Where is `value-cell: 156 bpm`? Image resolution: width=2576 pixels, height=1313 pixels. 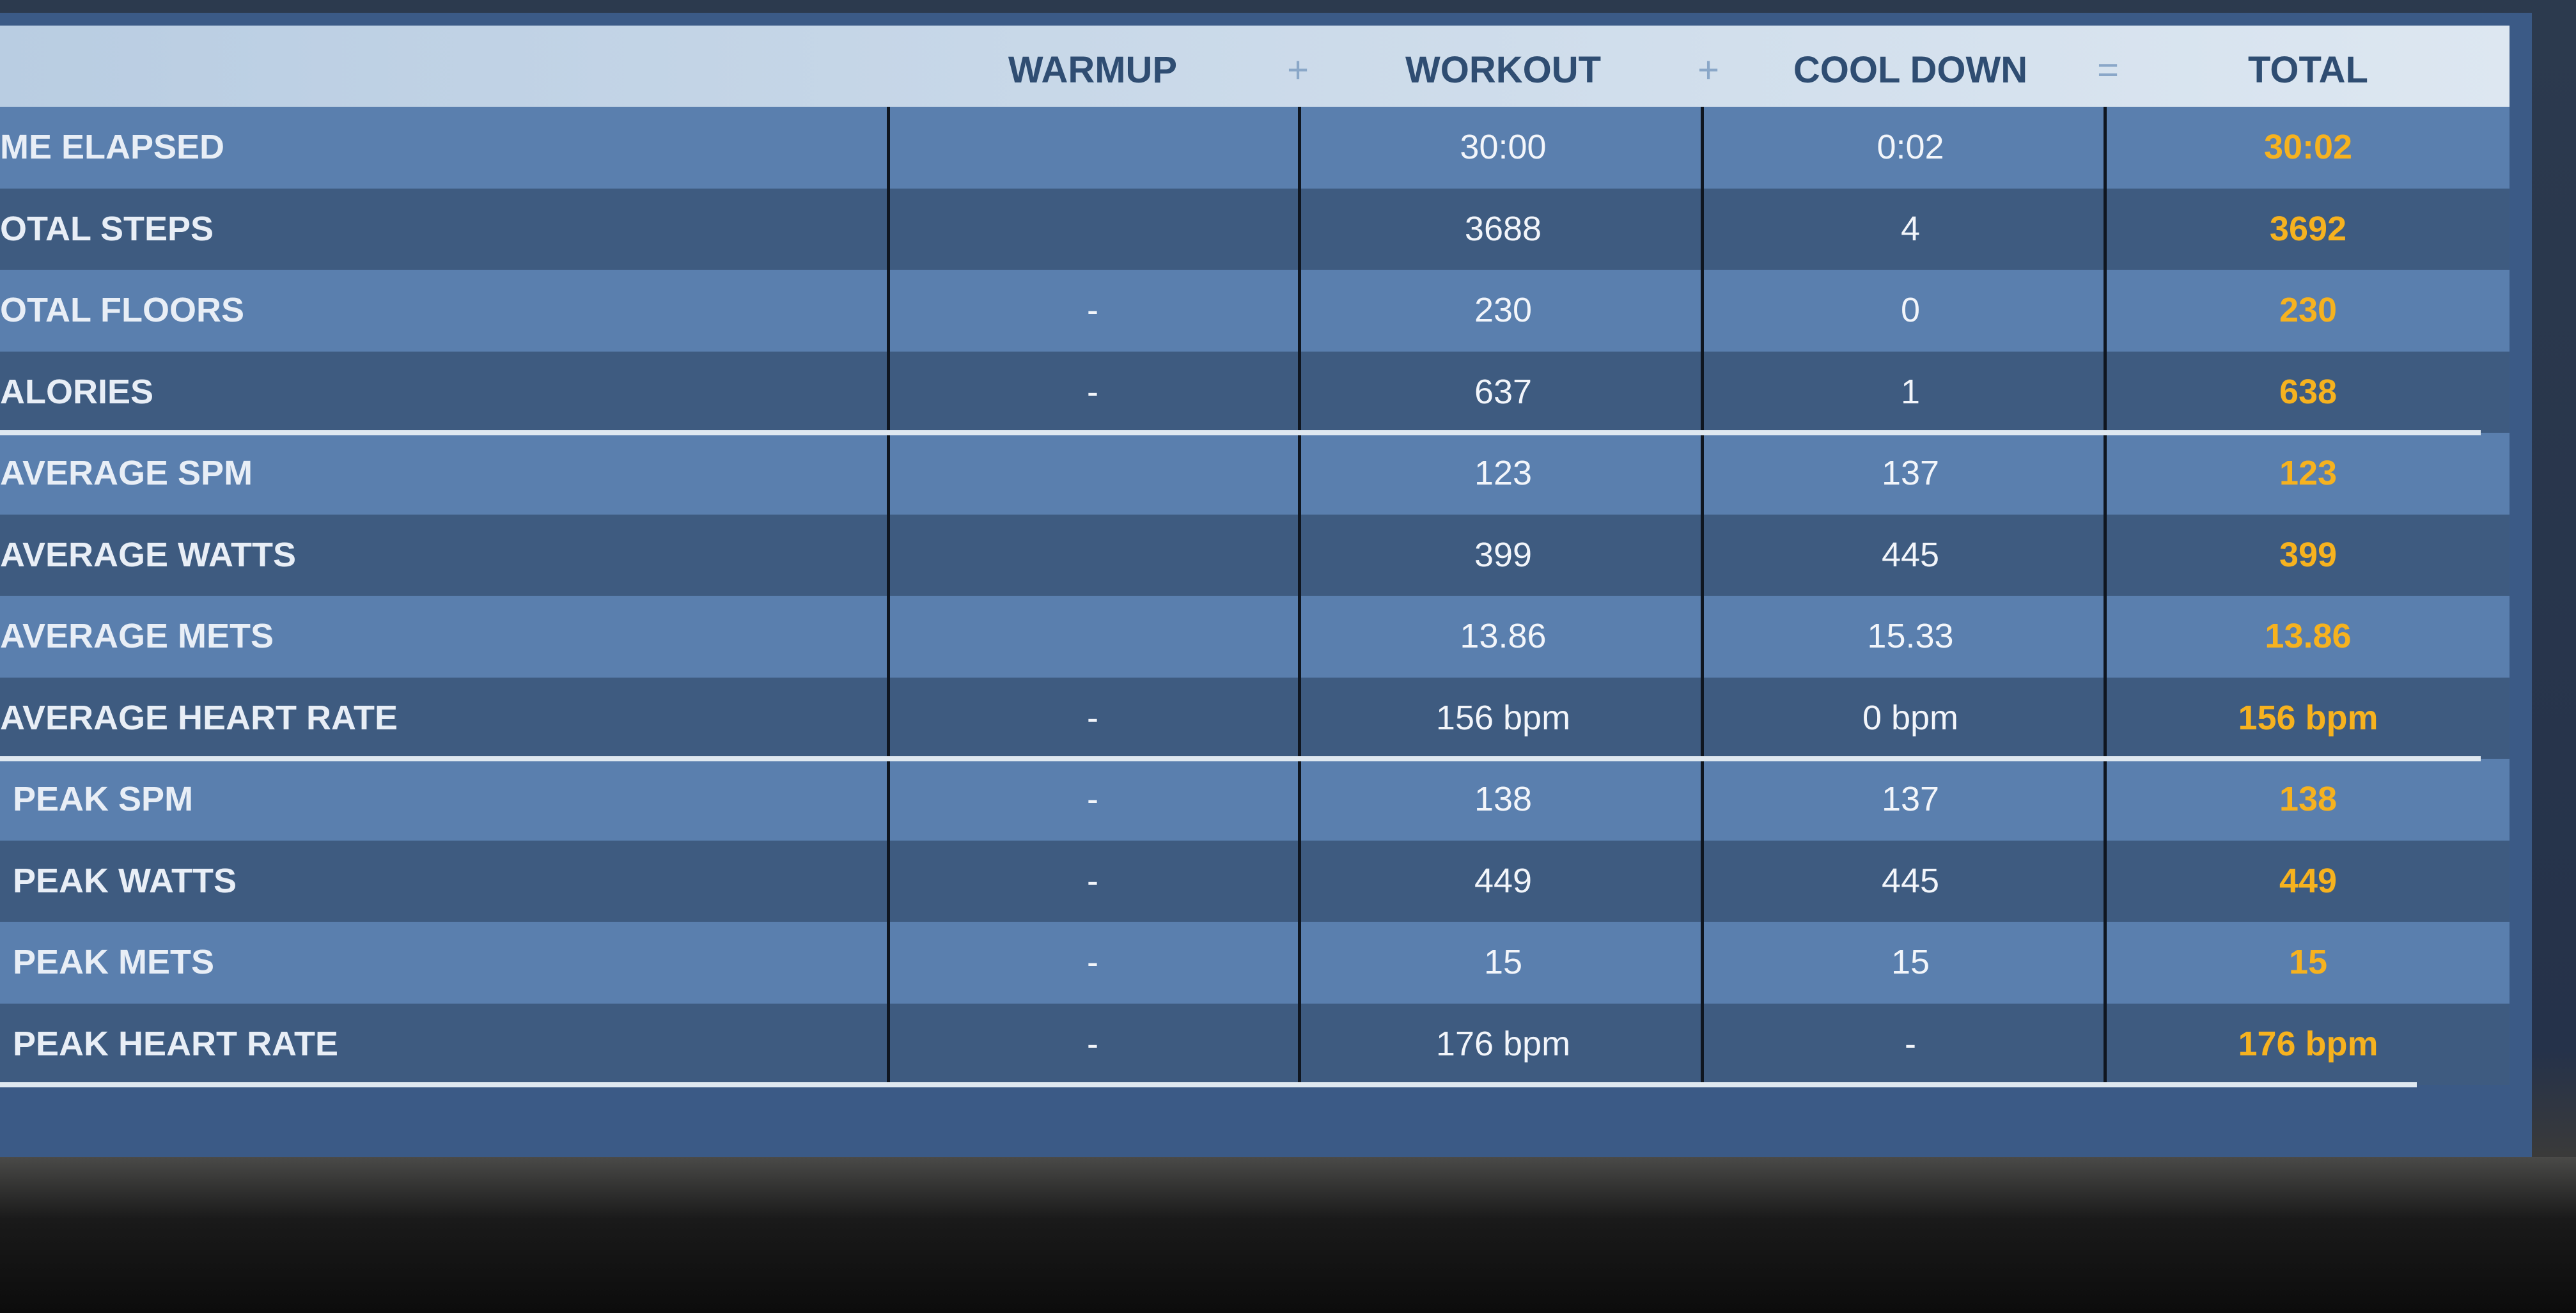
value-cell: 156 bpm is located at coordinates (1503, 717).